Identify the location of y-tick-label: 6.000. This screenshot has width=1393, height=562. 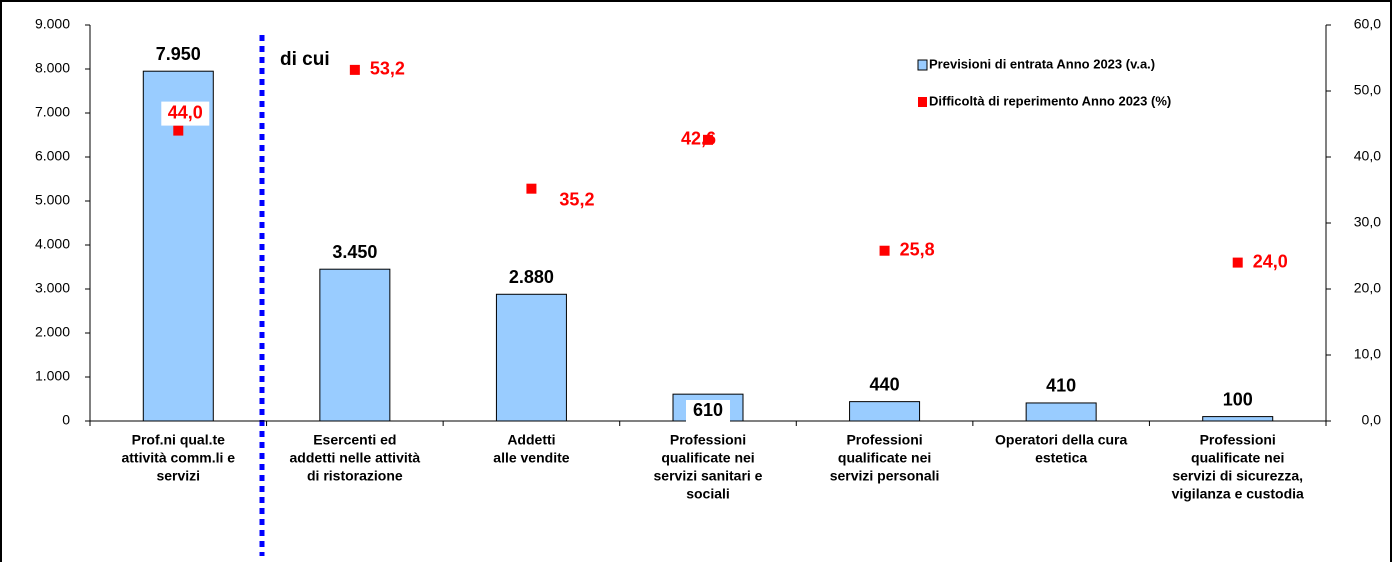
(52, 156).